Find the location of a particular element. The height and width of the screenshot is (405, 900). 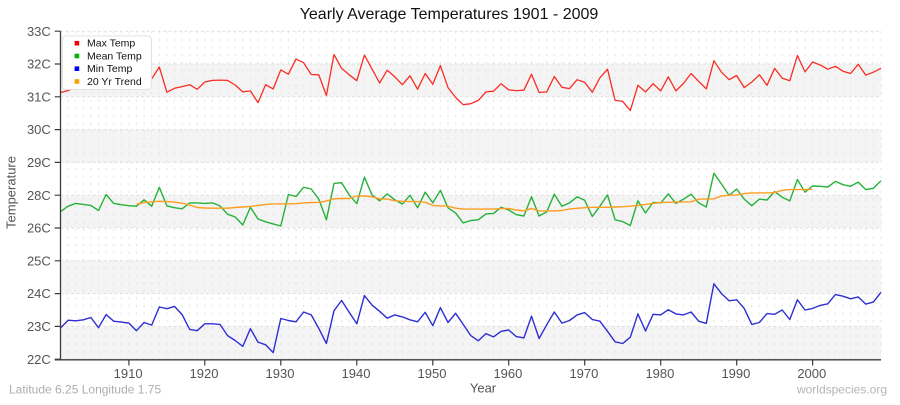

svg-text: Temperature is located at coordinates (11, 192).